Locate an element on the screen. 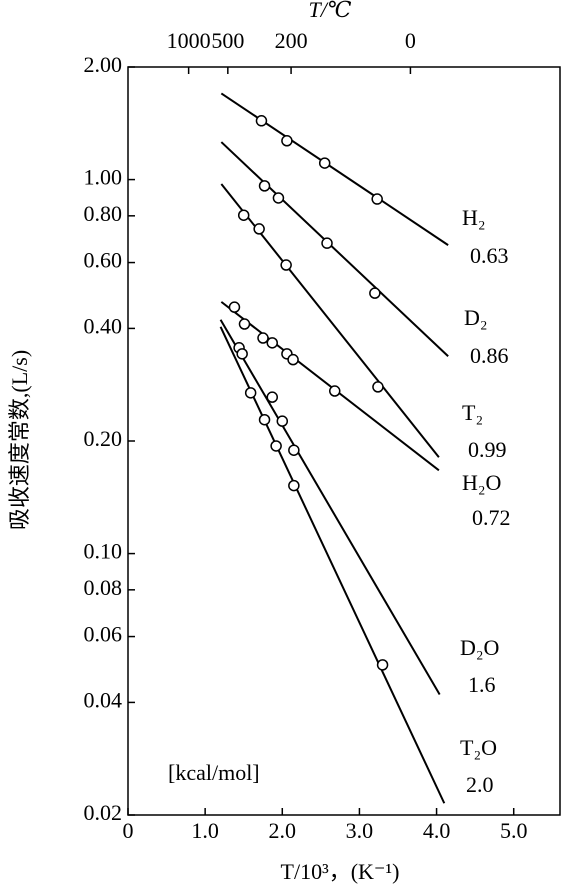  y-tick-label: 0.02 is located at coordinates (103, 812).